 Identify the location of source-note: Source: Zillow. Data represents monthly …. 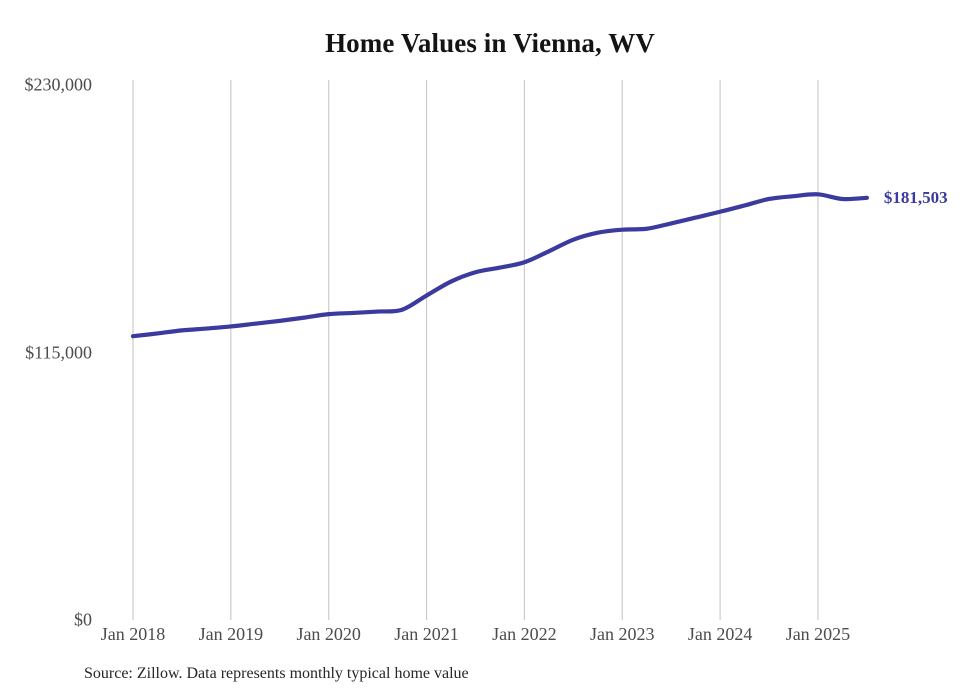
(276, 673).